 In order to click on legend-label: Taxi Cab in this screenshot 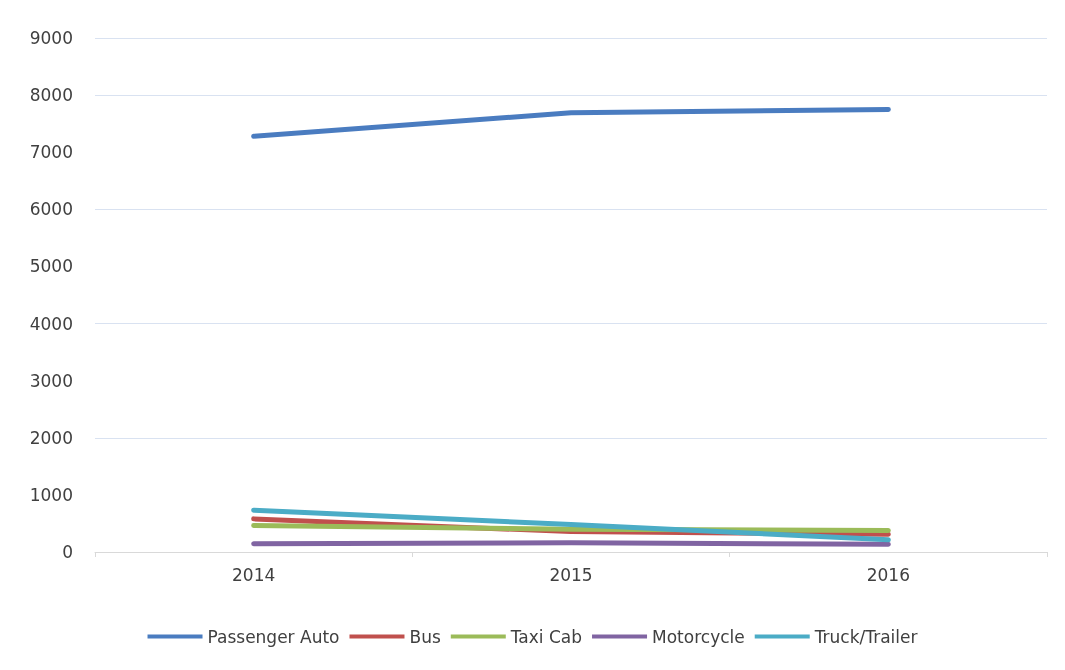, I will do `click(546, 636)`.